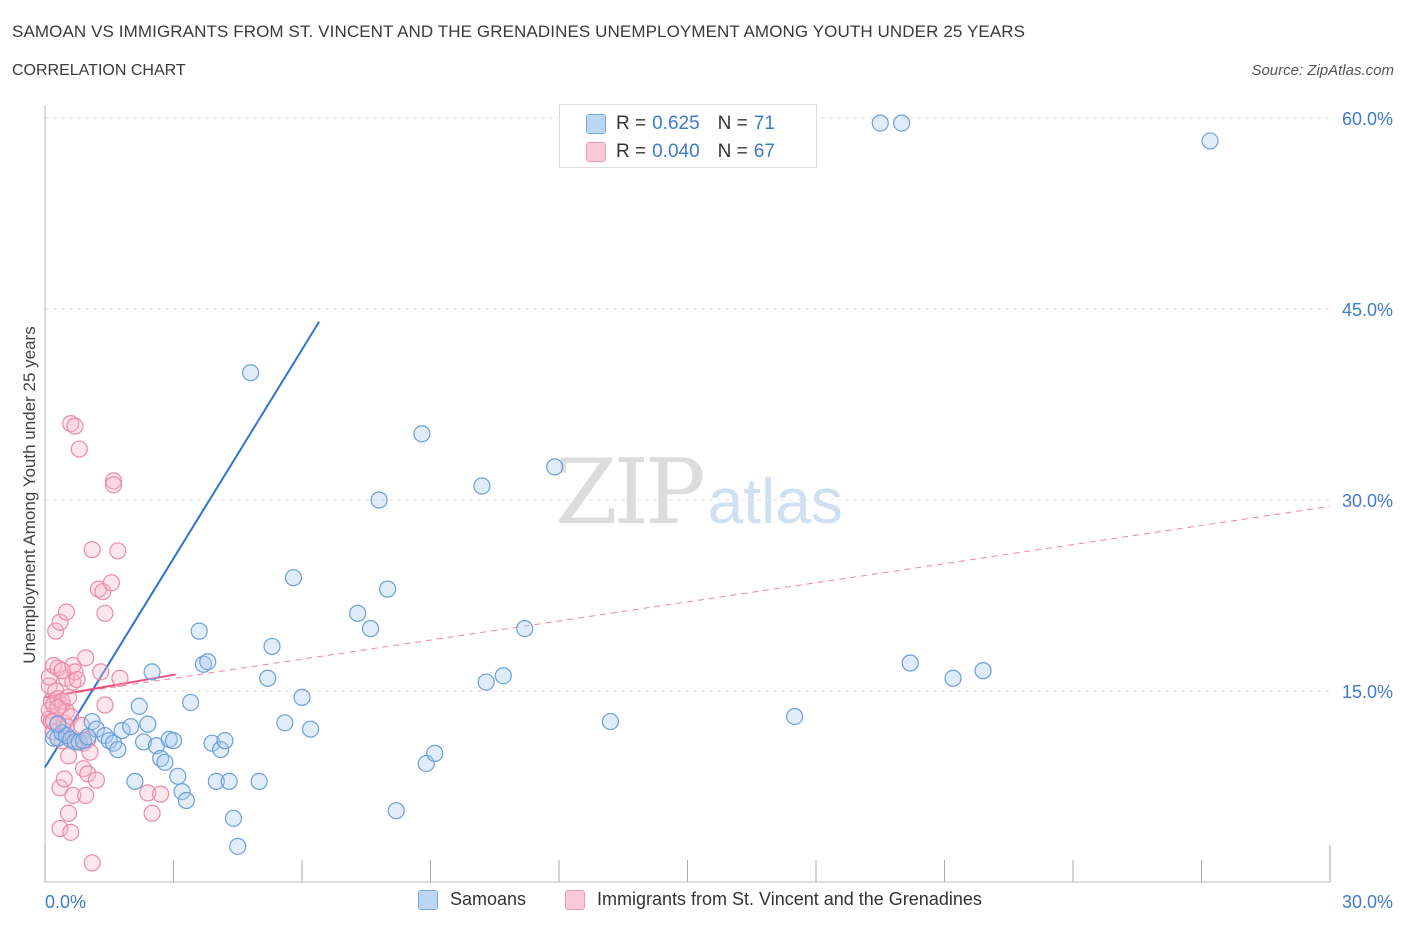 The image size is (1406, 930). What do you see at coordinates (764, 151) in the screenshot?
I see `legend-n-value: 67` at bounding box center [764, 151].